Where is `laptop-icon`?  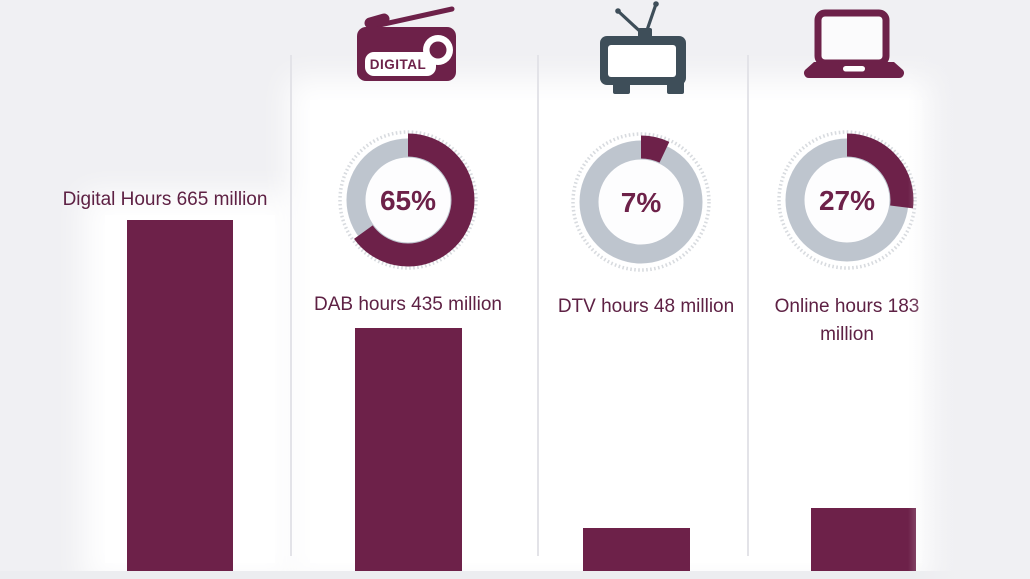
laptop-icon is located at coordinates (854, 44).